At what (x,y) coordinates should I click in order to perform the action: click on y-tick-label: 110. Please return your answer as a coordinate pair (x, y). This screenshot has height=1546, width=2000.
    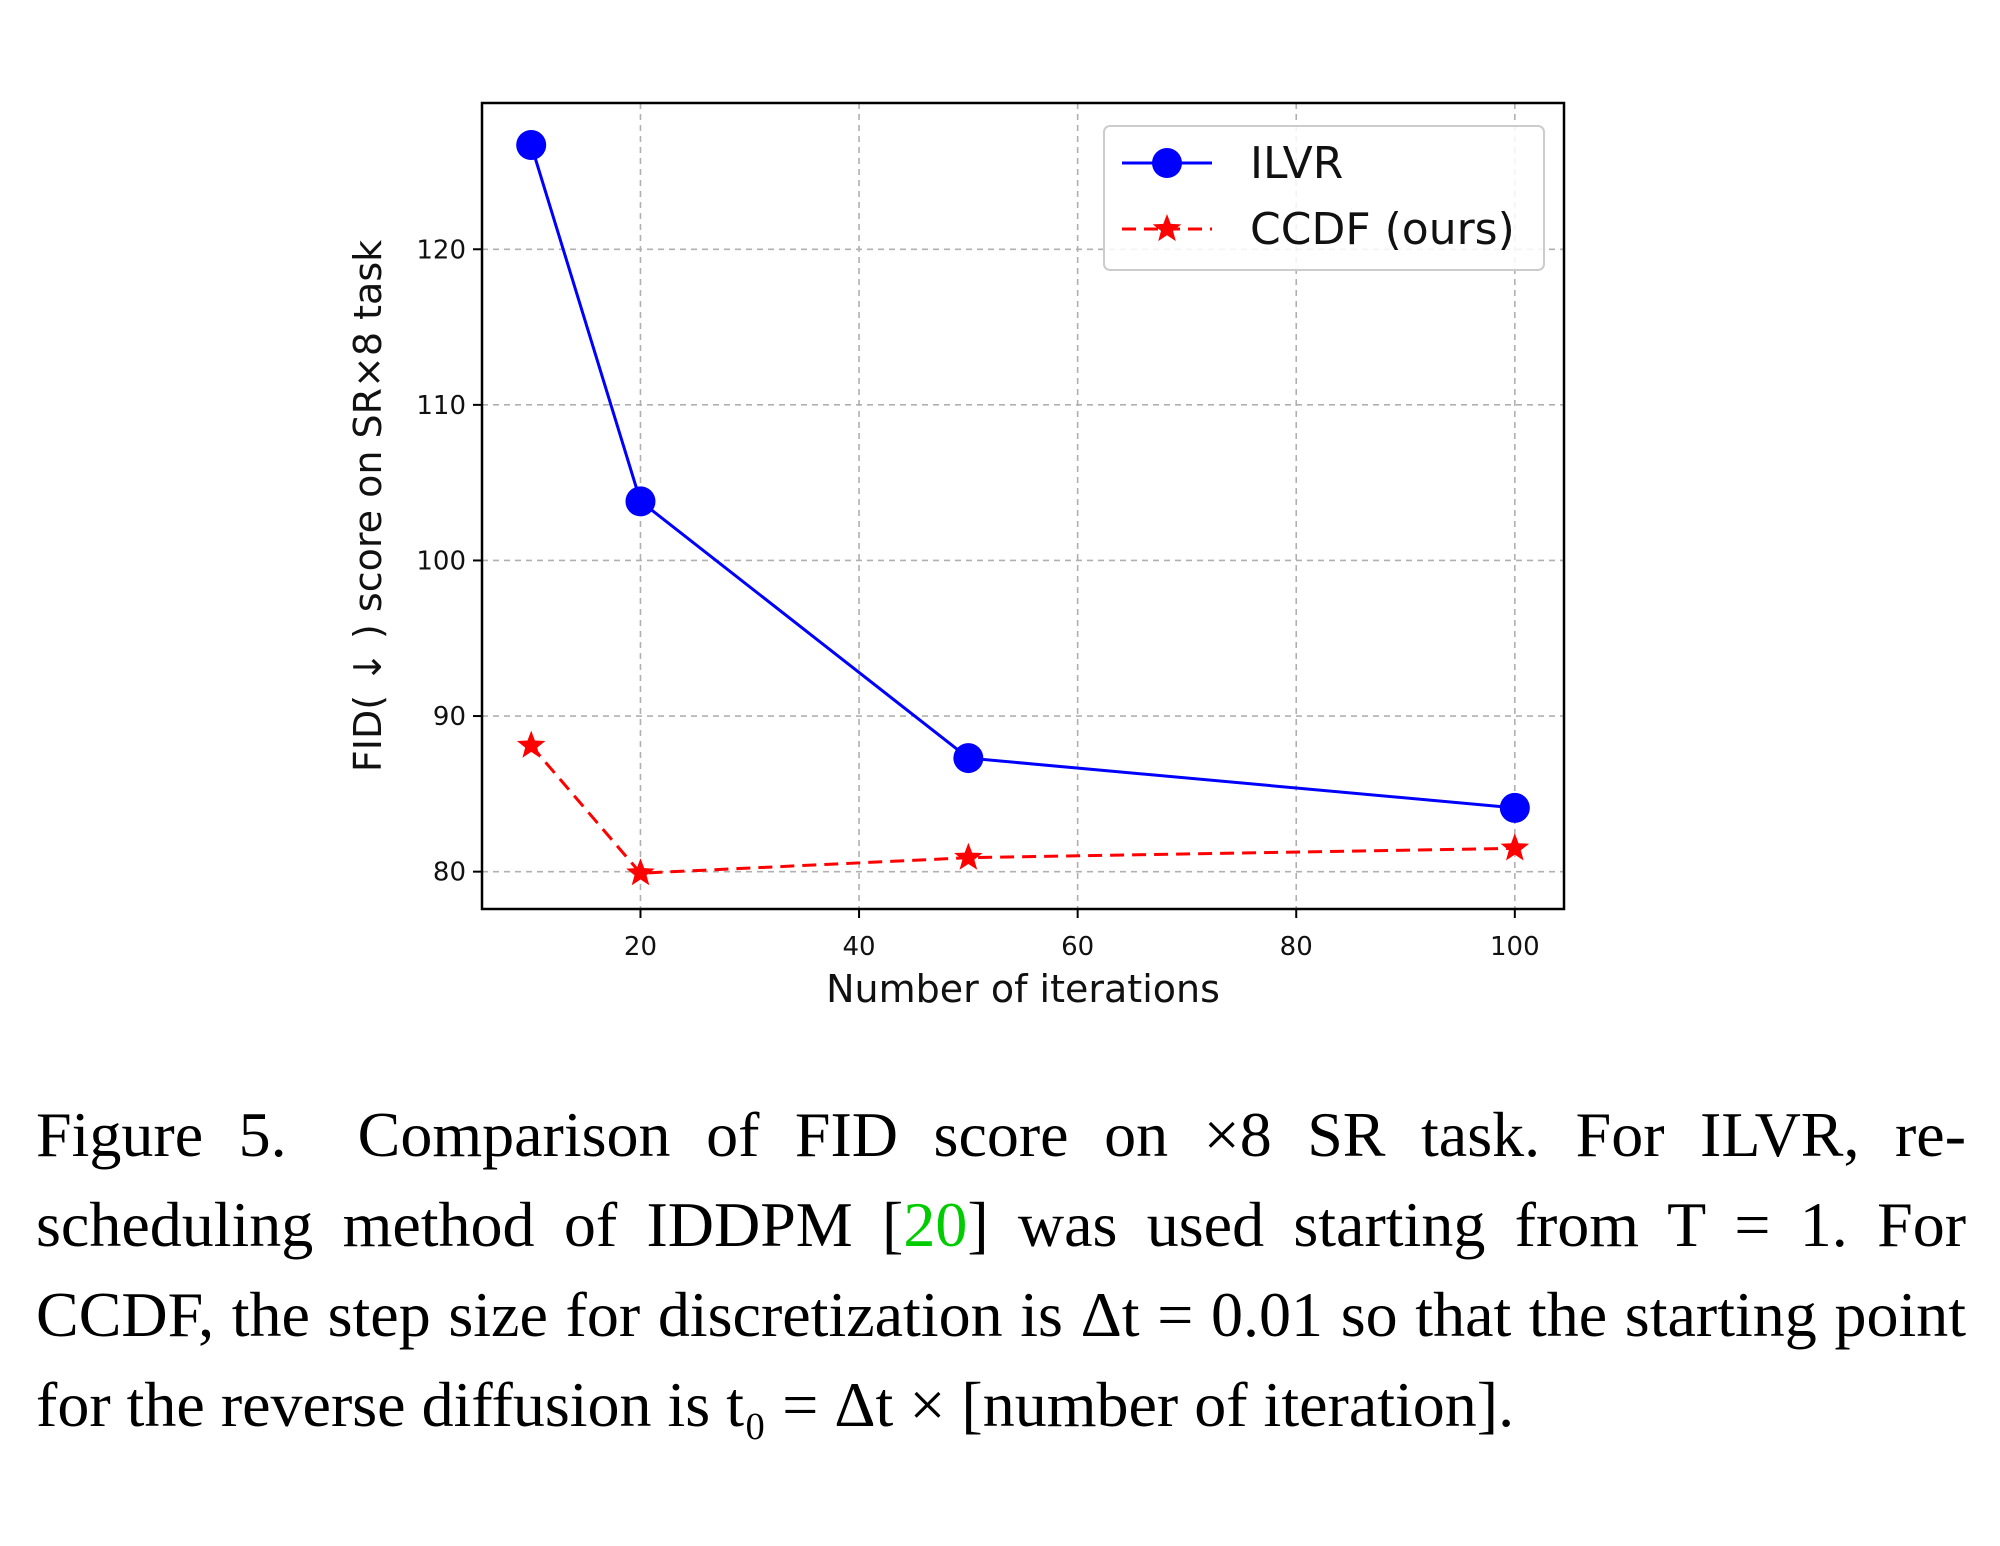
    Looking at the image, I should click on (441, 406).